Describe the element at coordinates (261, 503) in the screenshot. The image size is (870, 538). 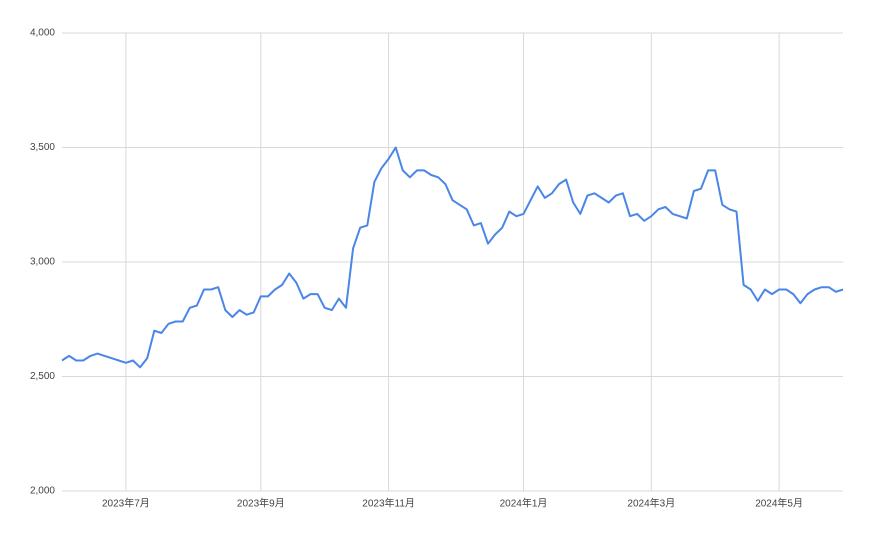
I see `x-tick-label: 2023年9月` at that location.